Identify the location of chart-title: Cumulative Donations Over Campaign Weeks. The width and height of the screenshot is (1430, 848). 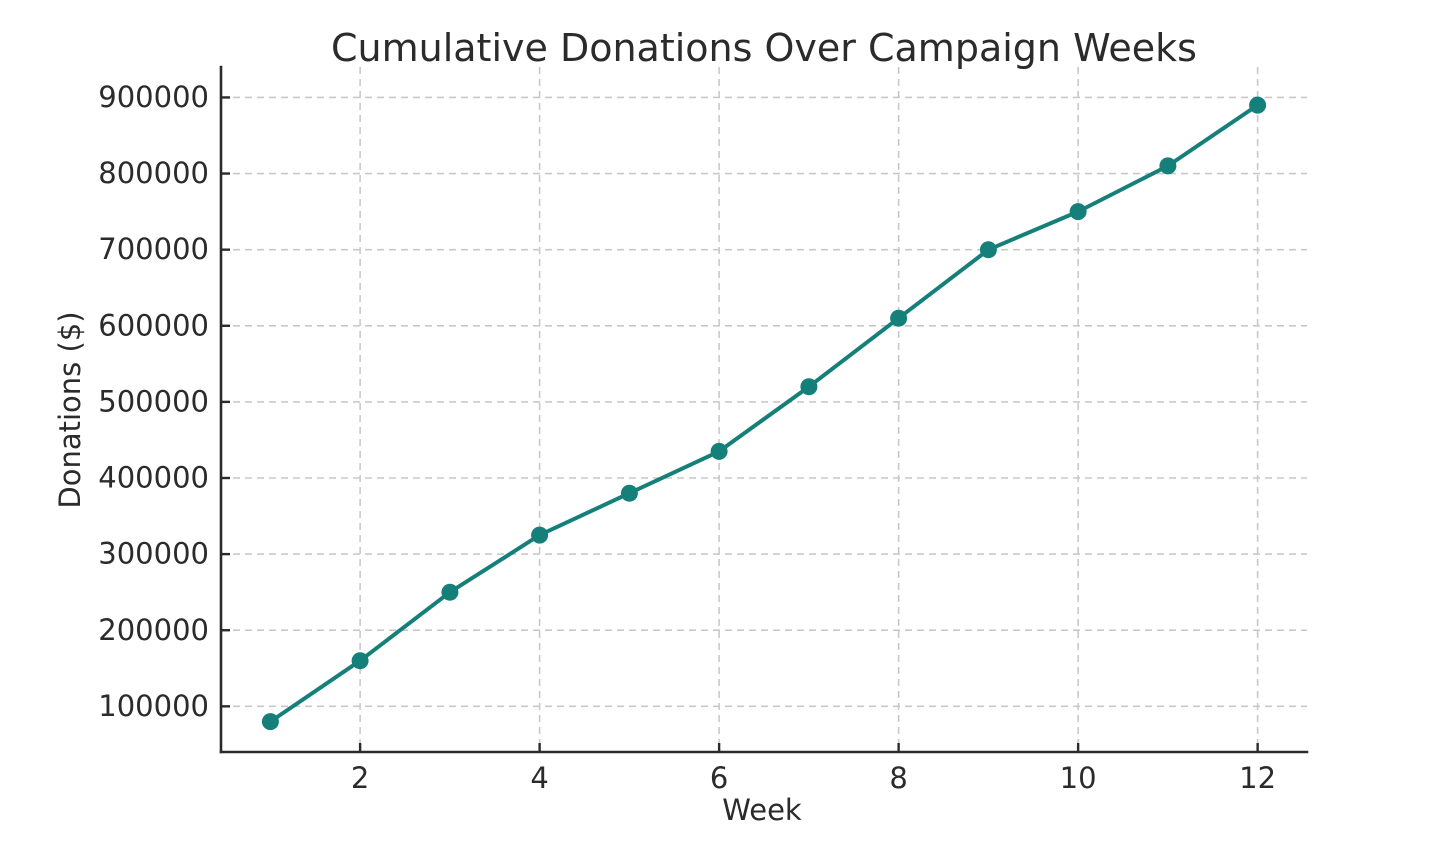
(764, 48).